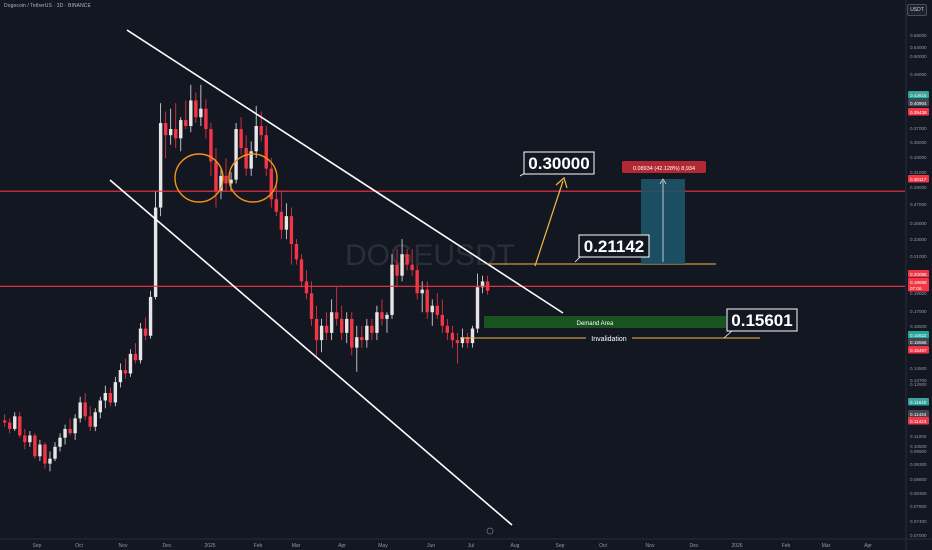  I want to click on price-badge-label: 0.30117, so click(918, 179).